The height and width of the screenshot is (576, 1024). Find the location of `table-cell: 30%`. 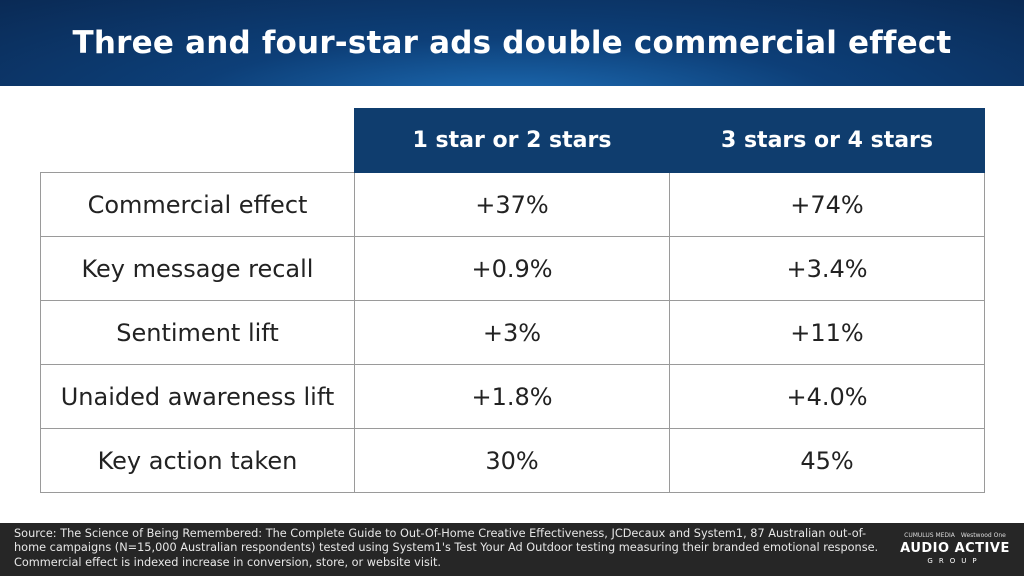

table-cell: 30% is located at coordinates (512, 460).